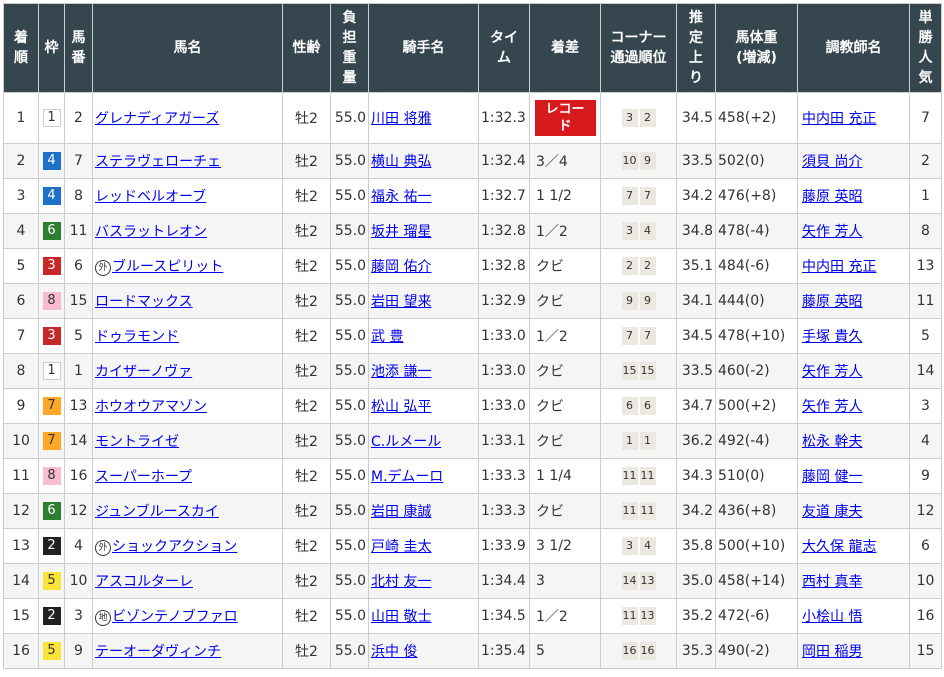 The image size is (944, 677). I want to click on horse-number-cell: 14, so click(78, 441).